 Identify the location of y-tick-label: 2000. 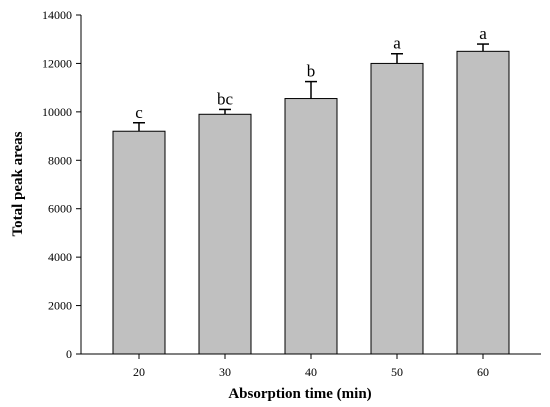
(60, 306).